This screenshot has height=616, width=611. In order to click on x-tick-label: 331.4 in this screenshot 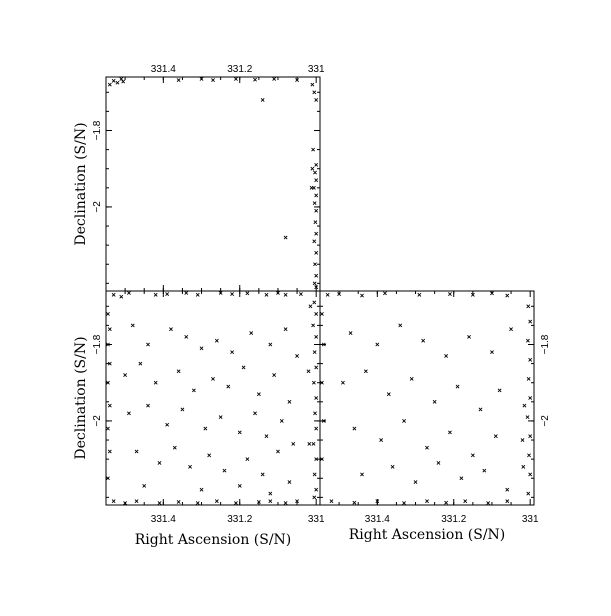, I will do `click(377, 519)`.